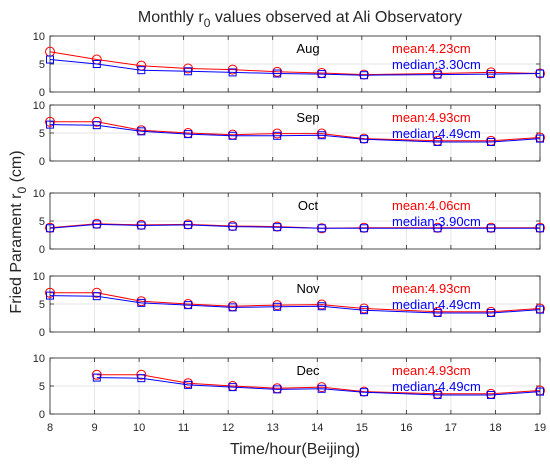  What do you see at coordinates (307, 117) in the screenshot?
I see `month-label: Sep` at bounding box center [307, 117].